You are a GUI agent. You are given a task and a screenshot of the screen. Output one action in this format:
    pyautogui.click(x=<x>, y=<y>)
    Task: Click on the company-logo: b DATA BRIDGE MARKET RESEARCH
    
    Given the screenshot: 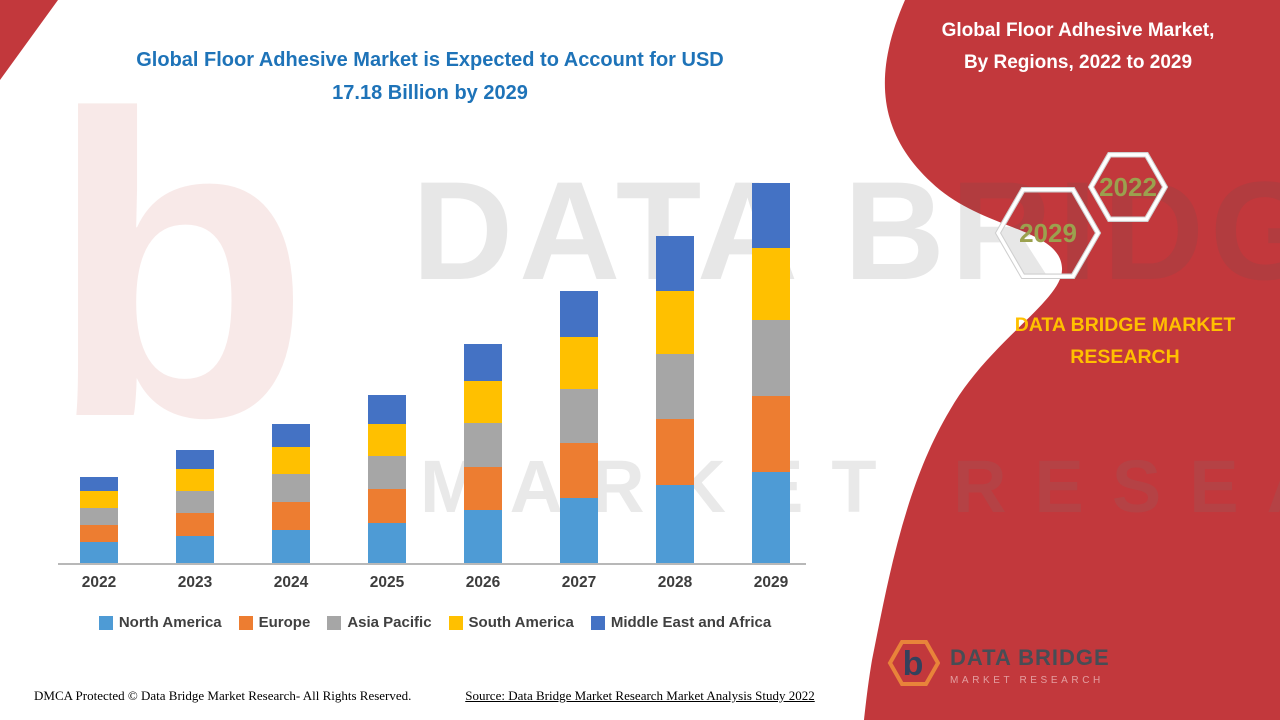 What is the action you would take?
    pyautogui.click(x=998, y=665)
    